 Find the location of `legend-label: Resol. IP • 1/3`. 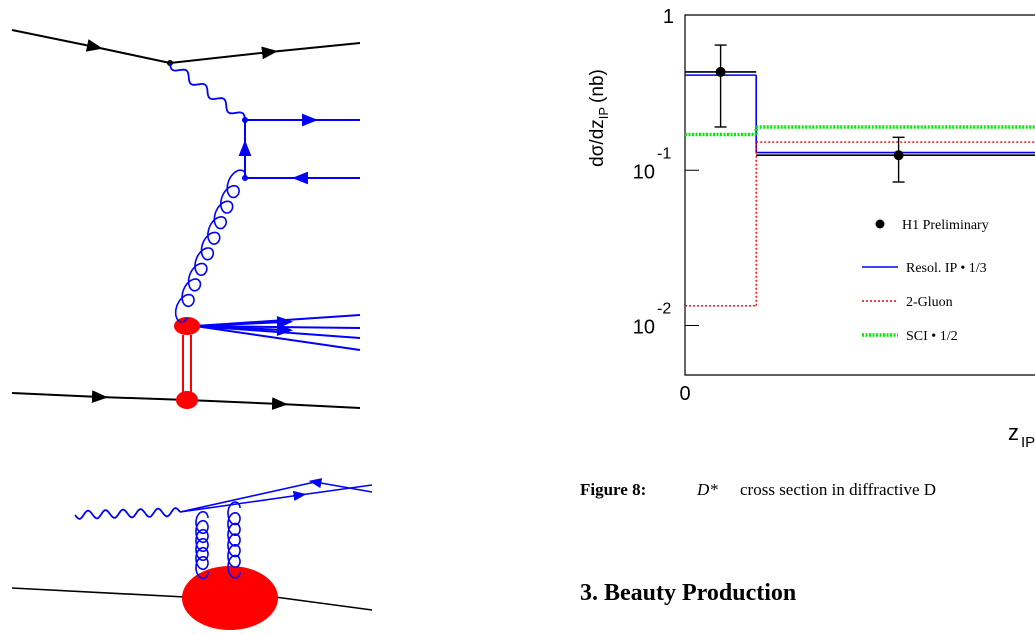

legend-label: Resol. IP • 1/3 is located at coordinates (946, 268).